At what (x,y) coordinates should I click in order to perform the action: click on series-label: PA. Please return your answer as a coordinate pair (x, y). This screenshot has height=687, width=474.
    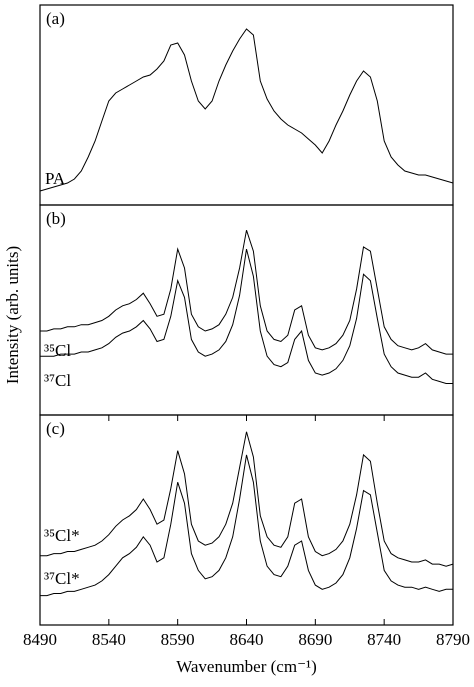
    Looking at the image, I should click on (55, 178).